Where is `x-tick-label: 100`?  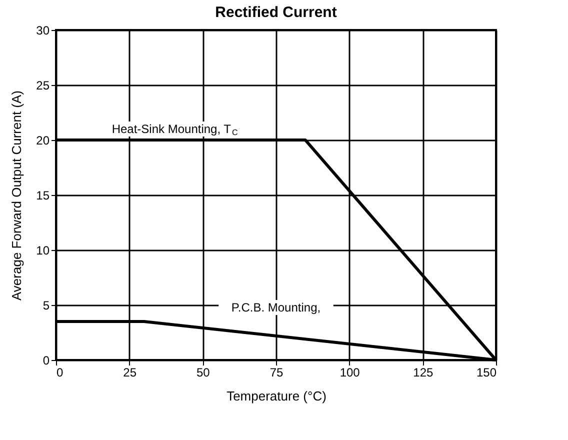 x-tick-label: 100 is located at coordinates (350, 373).